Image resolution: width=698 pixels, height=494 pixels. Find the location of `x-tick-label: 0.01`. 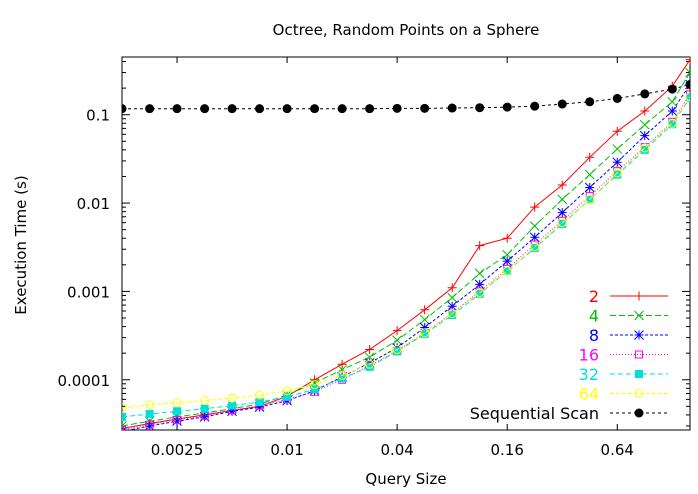

x-tick-label: 0.01 is located at coordinates (286, 450).